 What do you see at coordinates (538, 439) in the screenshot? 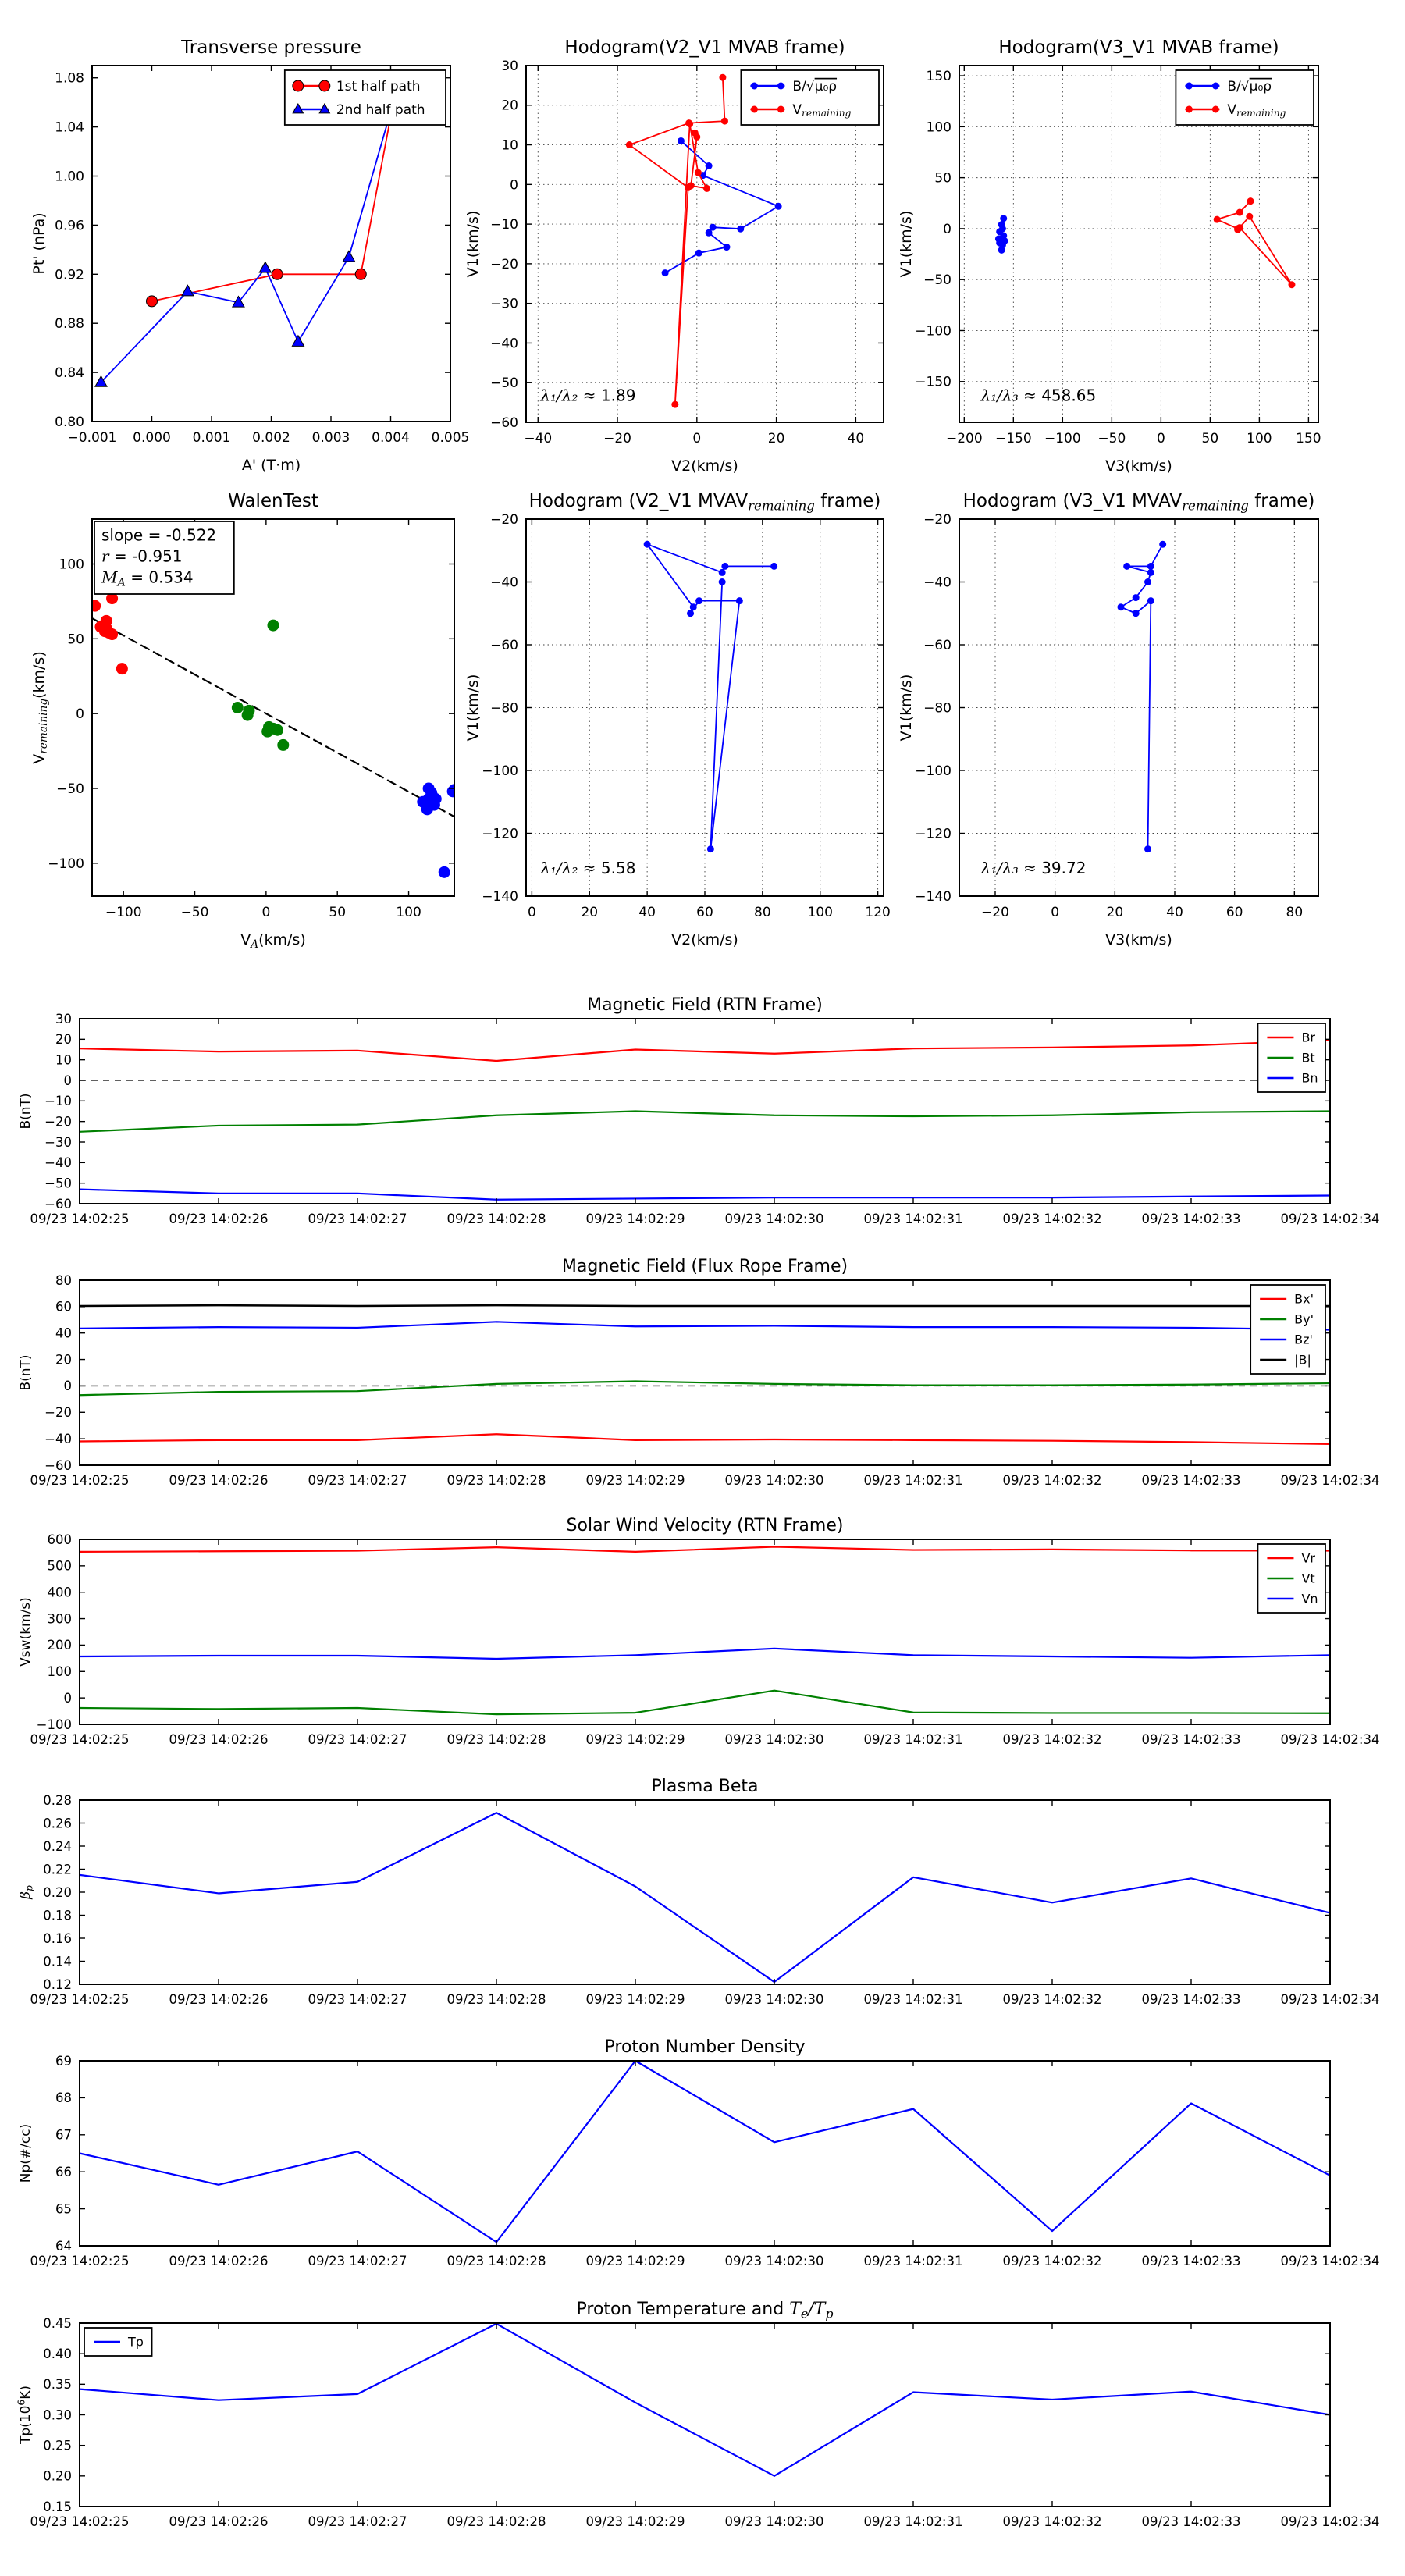
I see `x-tick-label: −40` at bounding box center [538, 439].